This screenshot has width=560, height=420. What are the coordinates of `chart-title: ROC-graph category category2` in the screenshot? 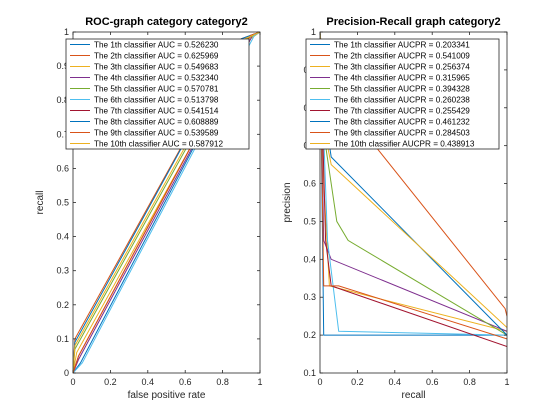 It's located at (166, 22).